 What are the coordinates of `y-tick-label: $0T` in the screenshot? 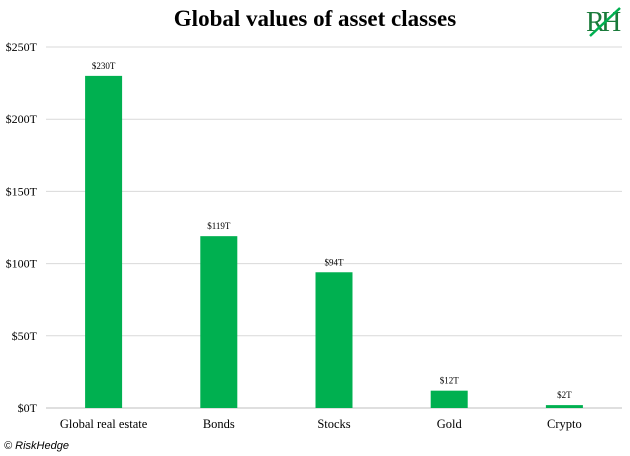 It's located at (28, 408).